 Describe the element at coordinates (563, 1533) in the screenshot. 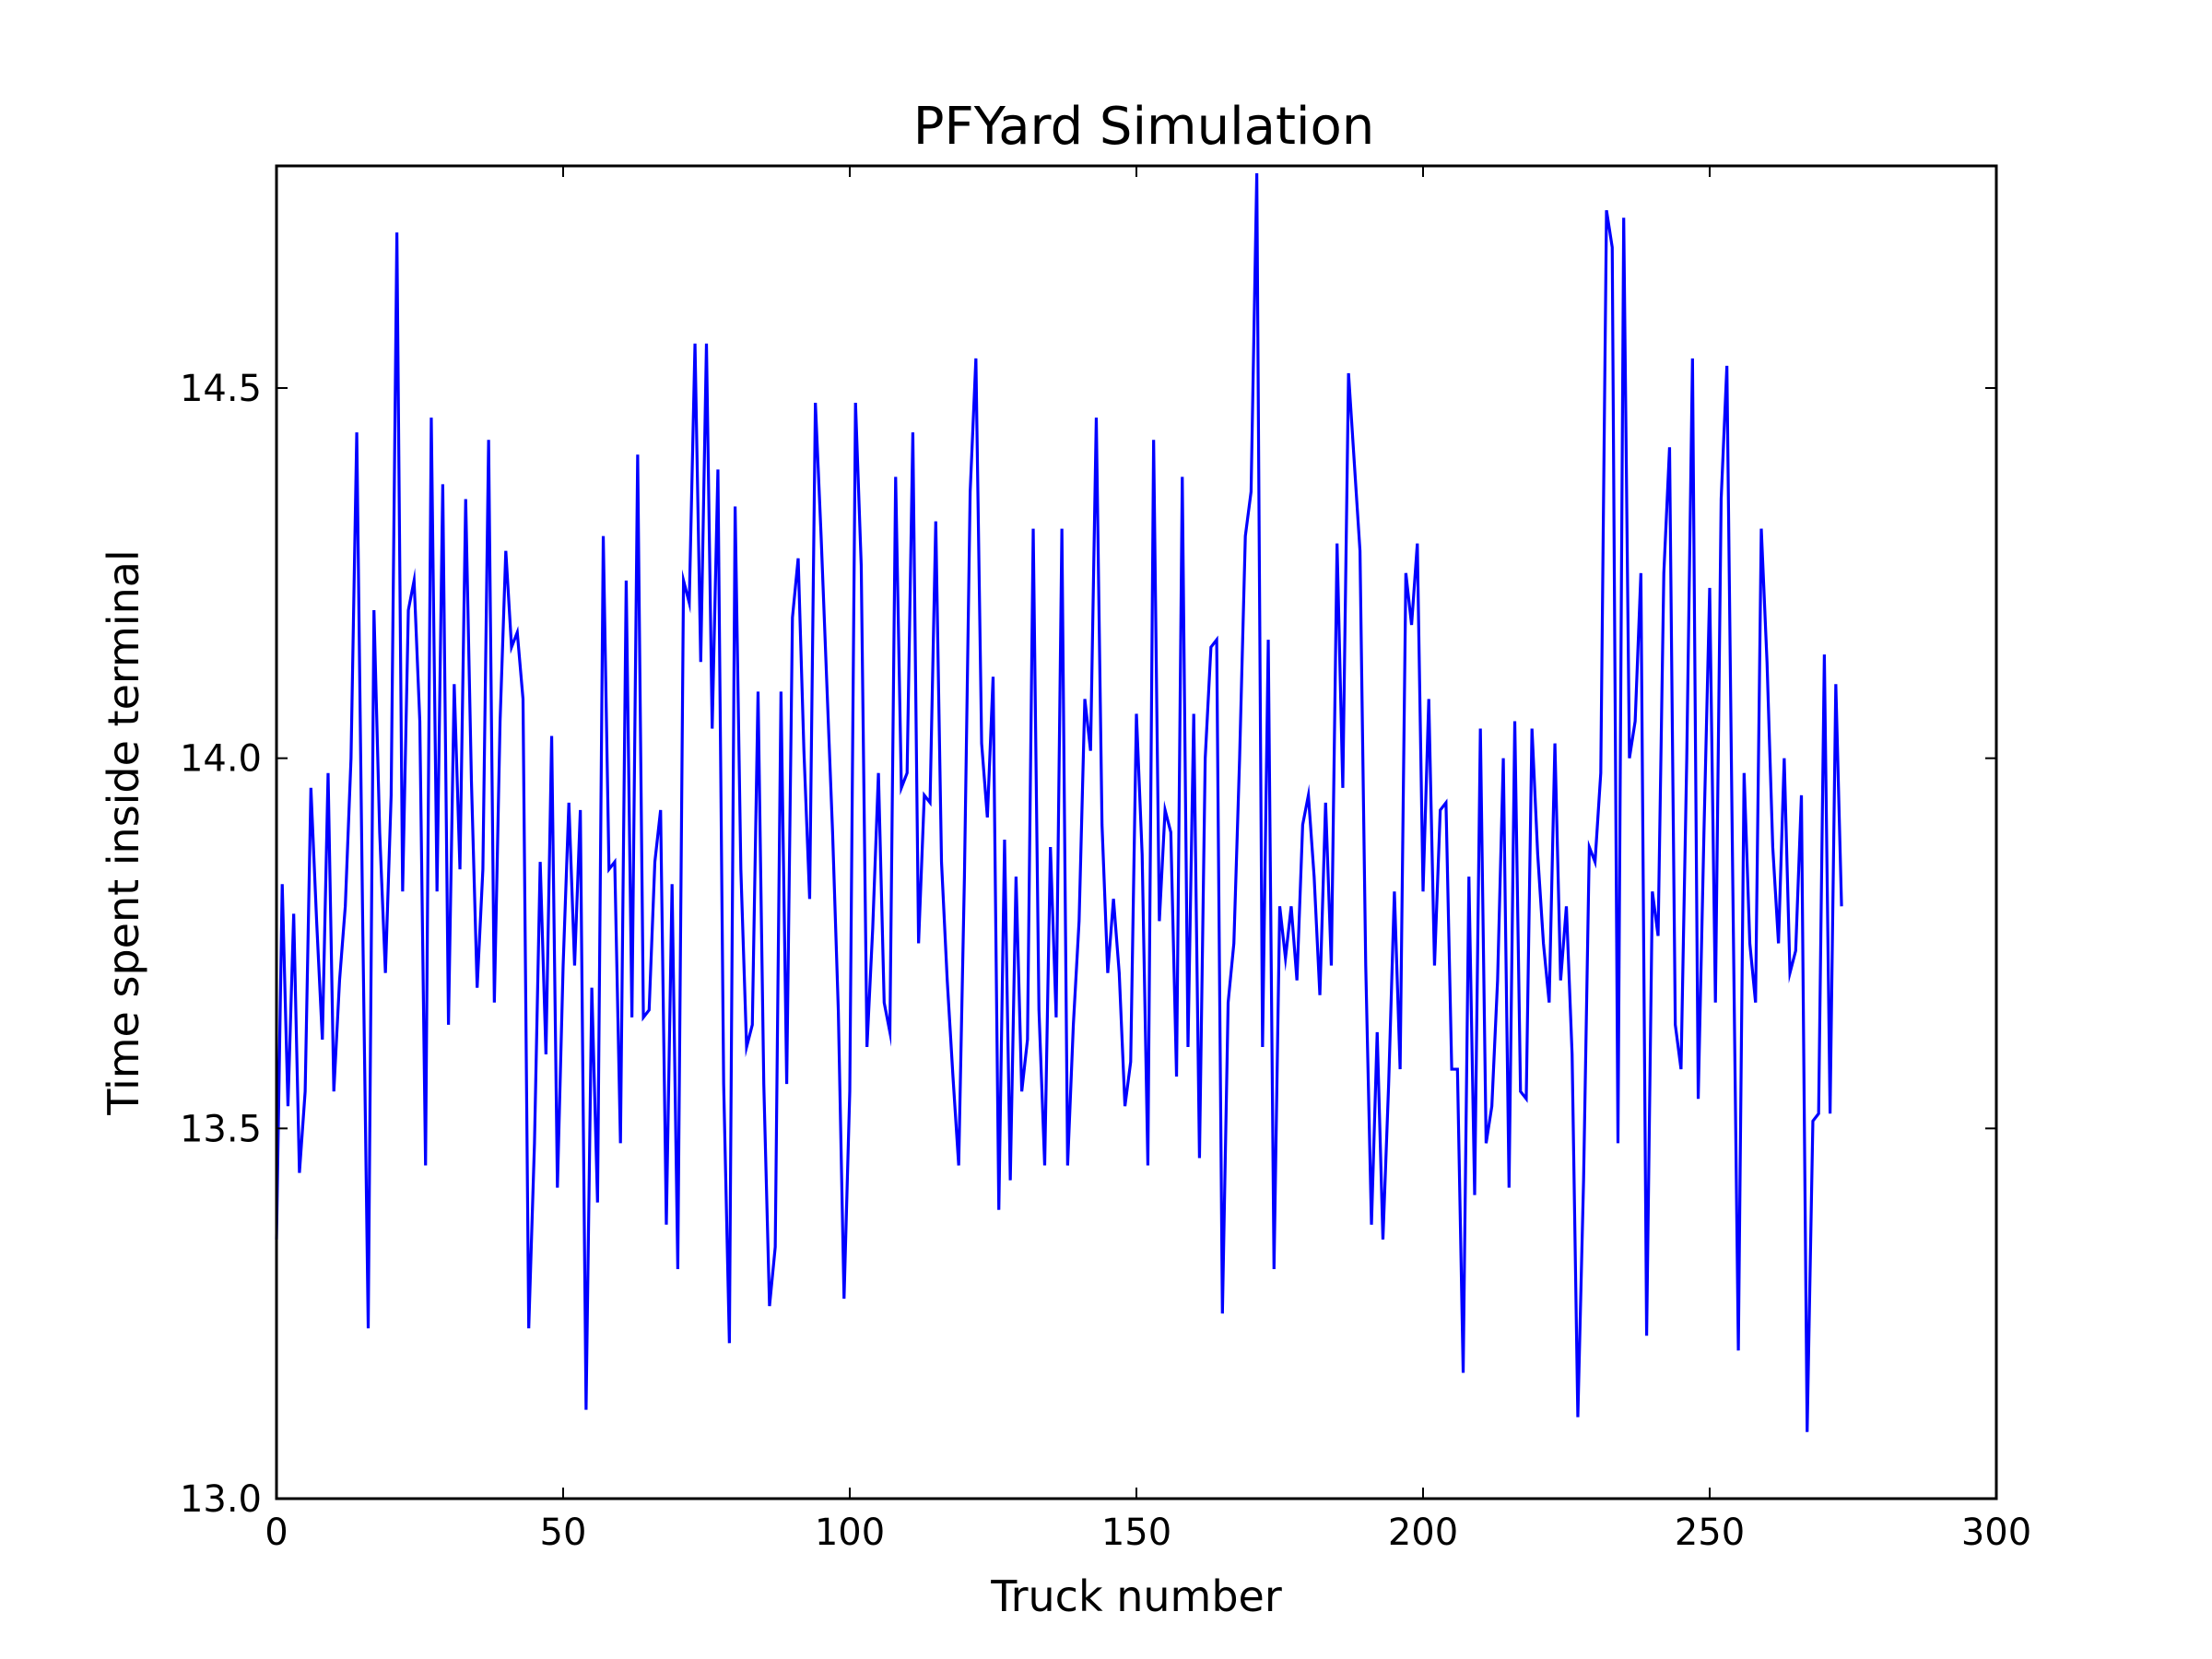

I see `x-tick-label: 50` at that location.